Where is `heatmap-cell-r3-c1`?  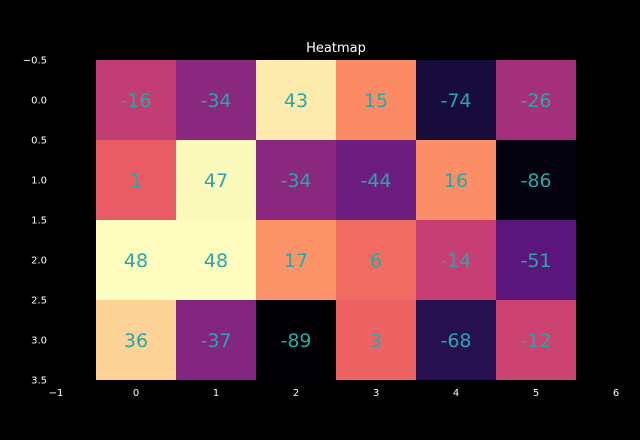 heatmap-cell-r3-c1 is located at coordinates (216, 340).